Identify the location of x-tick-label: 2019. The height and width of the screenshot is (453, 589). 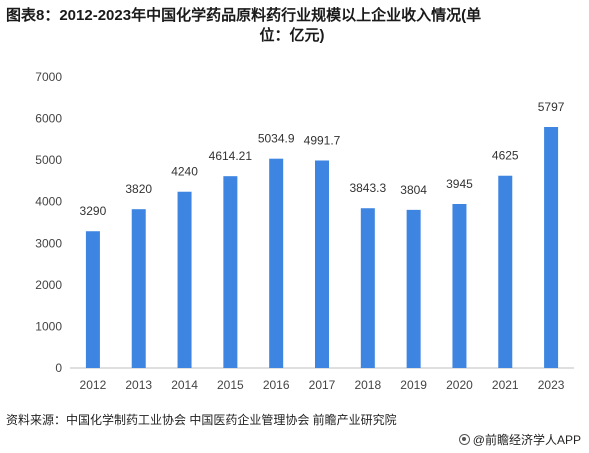
(413, 385).